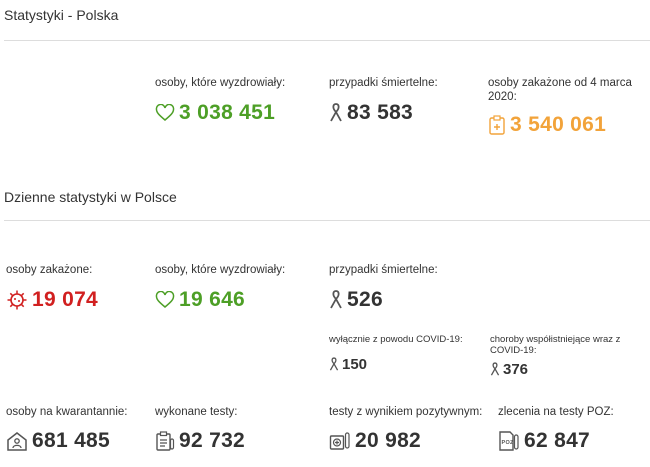 Image resolution: width=650 pixels, height=467 pixels. I want to click on stat-deaths-daily: przypadki śmiertelne: 526, so click(383, 287).